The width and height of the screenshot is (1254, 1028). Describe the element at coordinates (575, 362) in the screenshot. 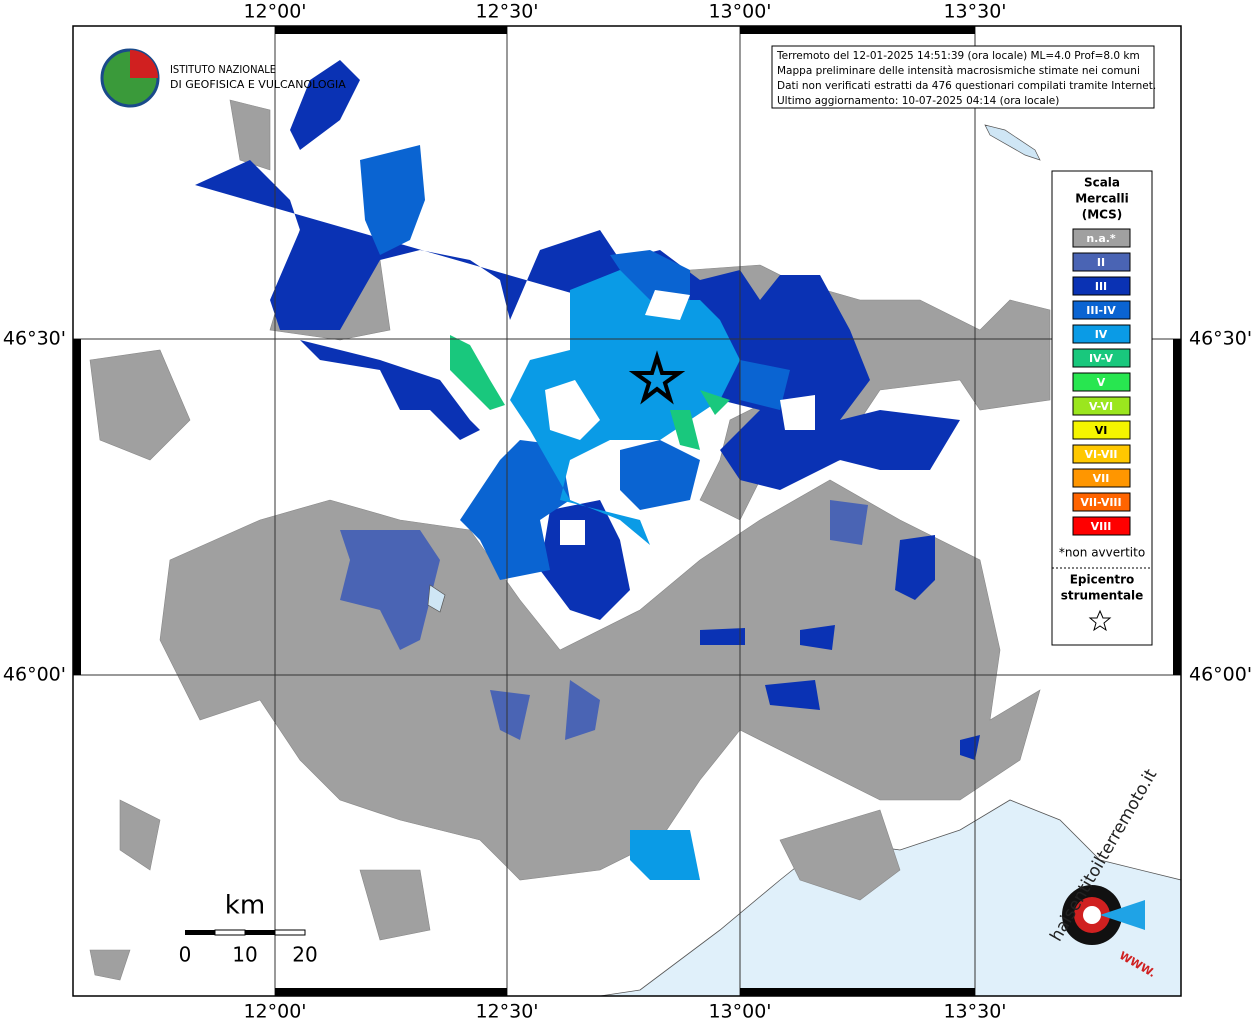

I see `region-iii-iv` at that location.